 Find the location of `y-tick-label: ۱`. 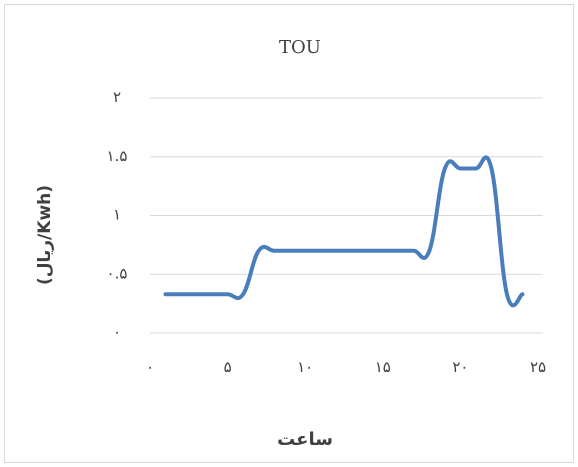

y-tick-label: ۱ is located at coordinates (117, 215).